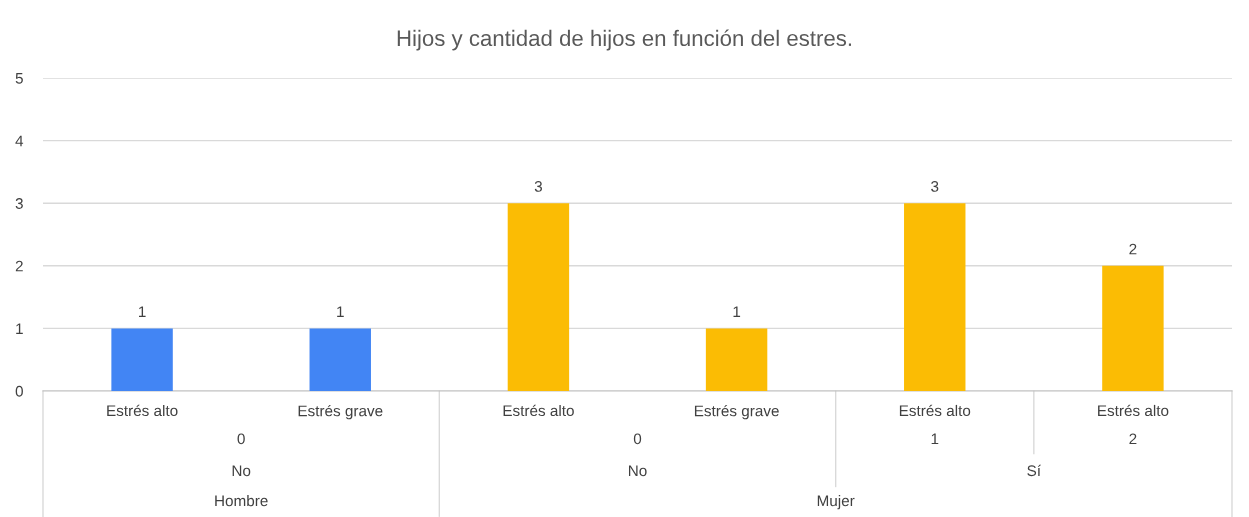  Describe the element at coordinates (836, 502) in the screenshot. I see `text: Mujer` at that location.